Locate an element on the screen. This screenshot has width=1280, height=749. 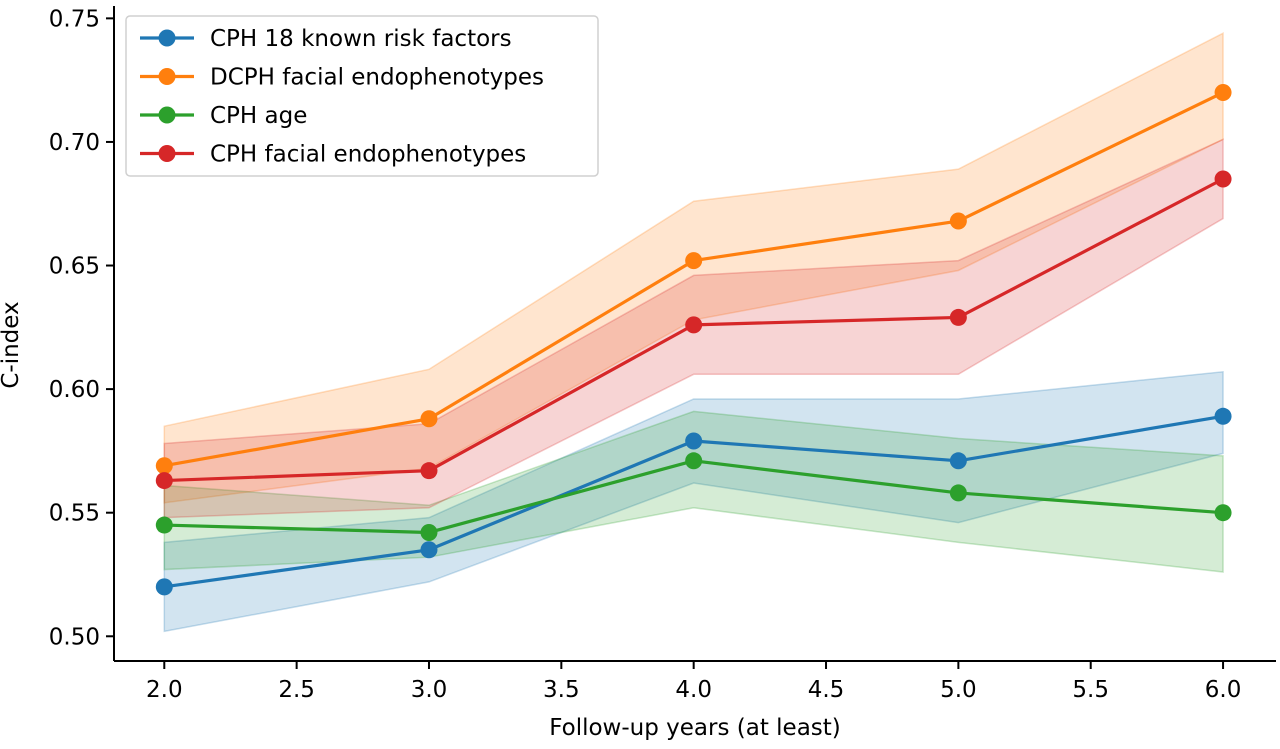
legend-label-cph-age: CPH age is located at coordinates (258, 116).